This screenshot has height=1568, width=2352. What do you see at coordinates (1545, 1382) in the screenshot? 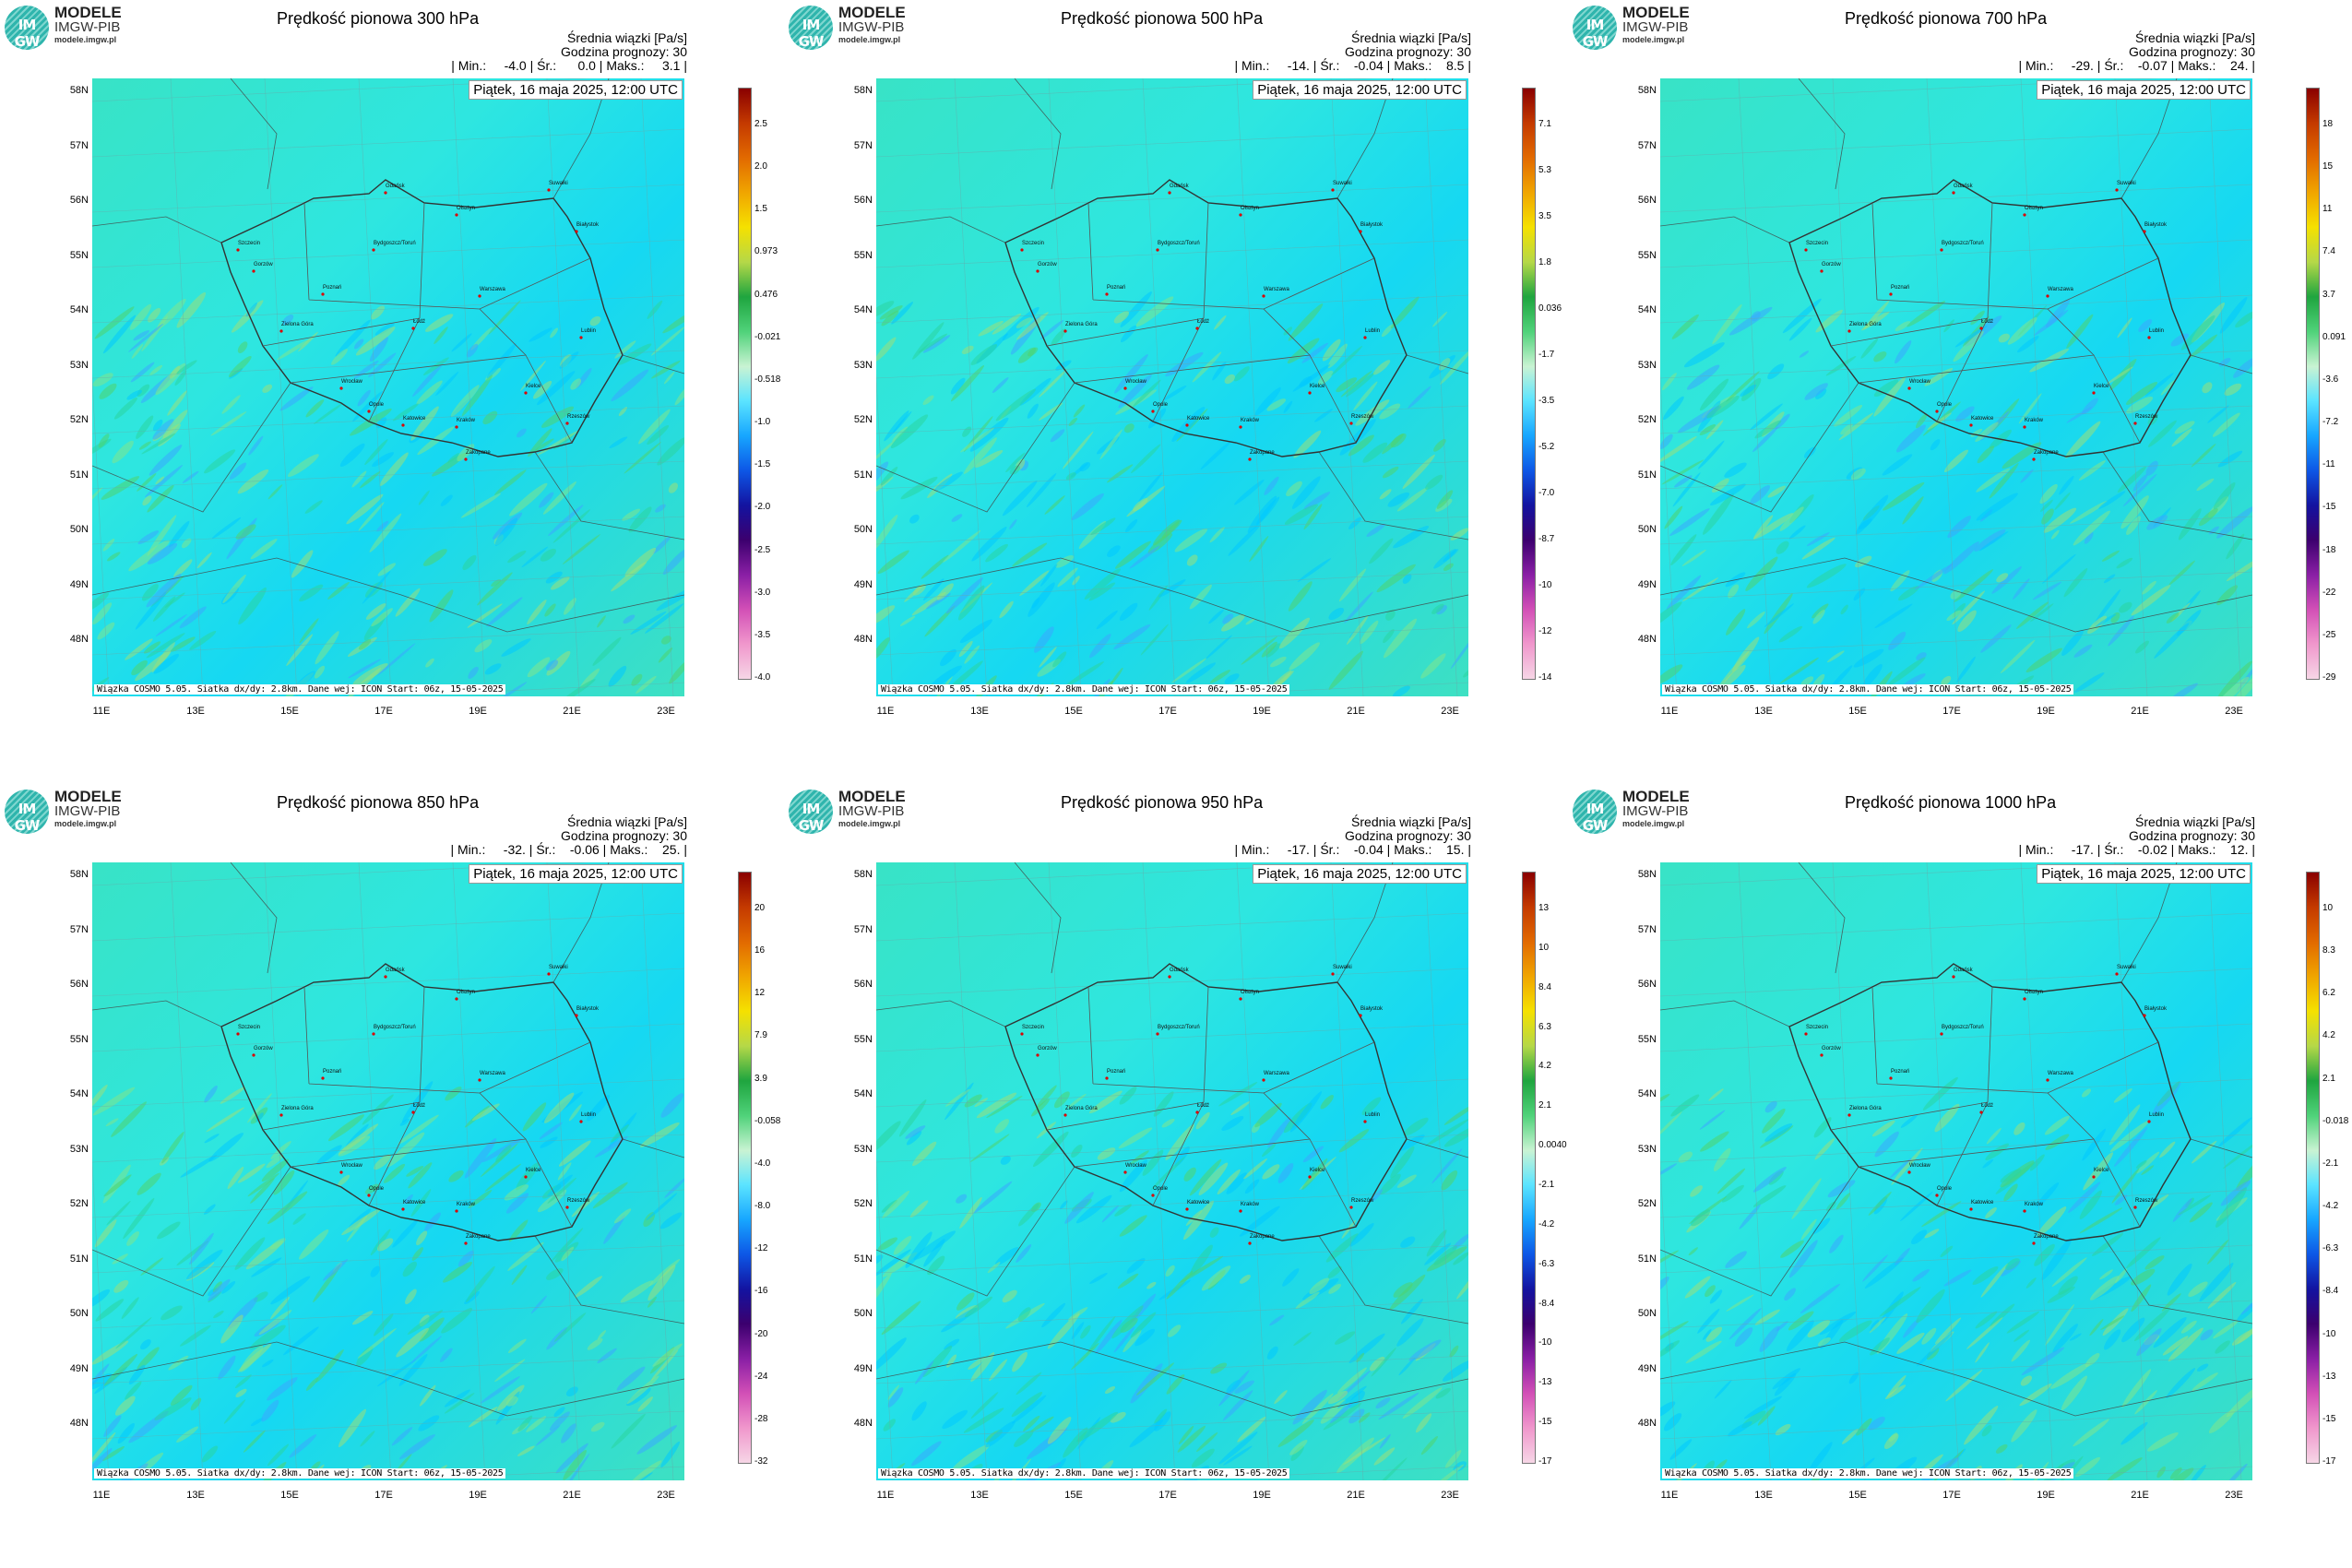
I see `colorbar-tick-label: -13` at bounding box center [1545, 1382].